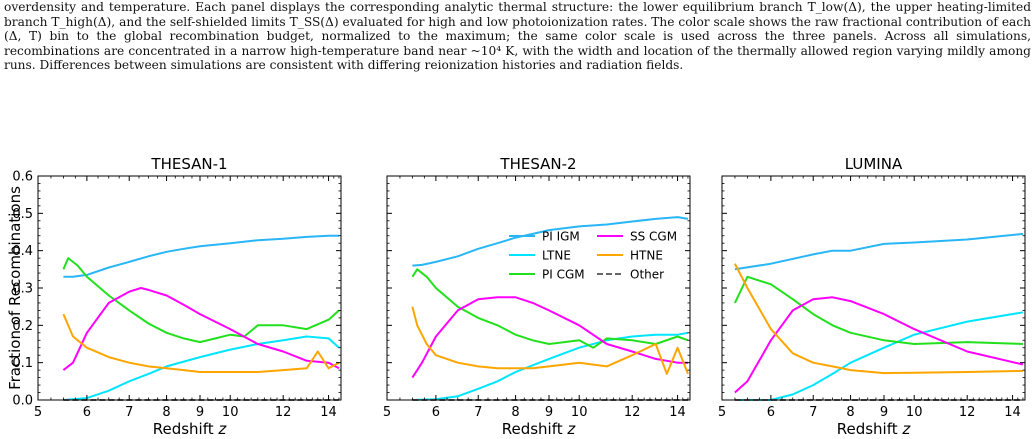 The width and height of the screenshot is (1035, 439). What do you see at coordinates (563, 275) in the screenshot?
I see `legend-label: PI CGM` at bounding box center [563, 275].